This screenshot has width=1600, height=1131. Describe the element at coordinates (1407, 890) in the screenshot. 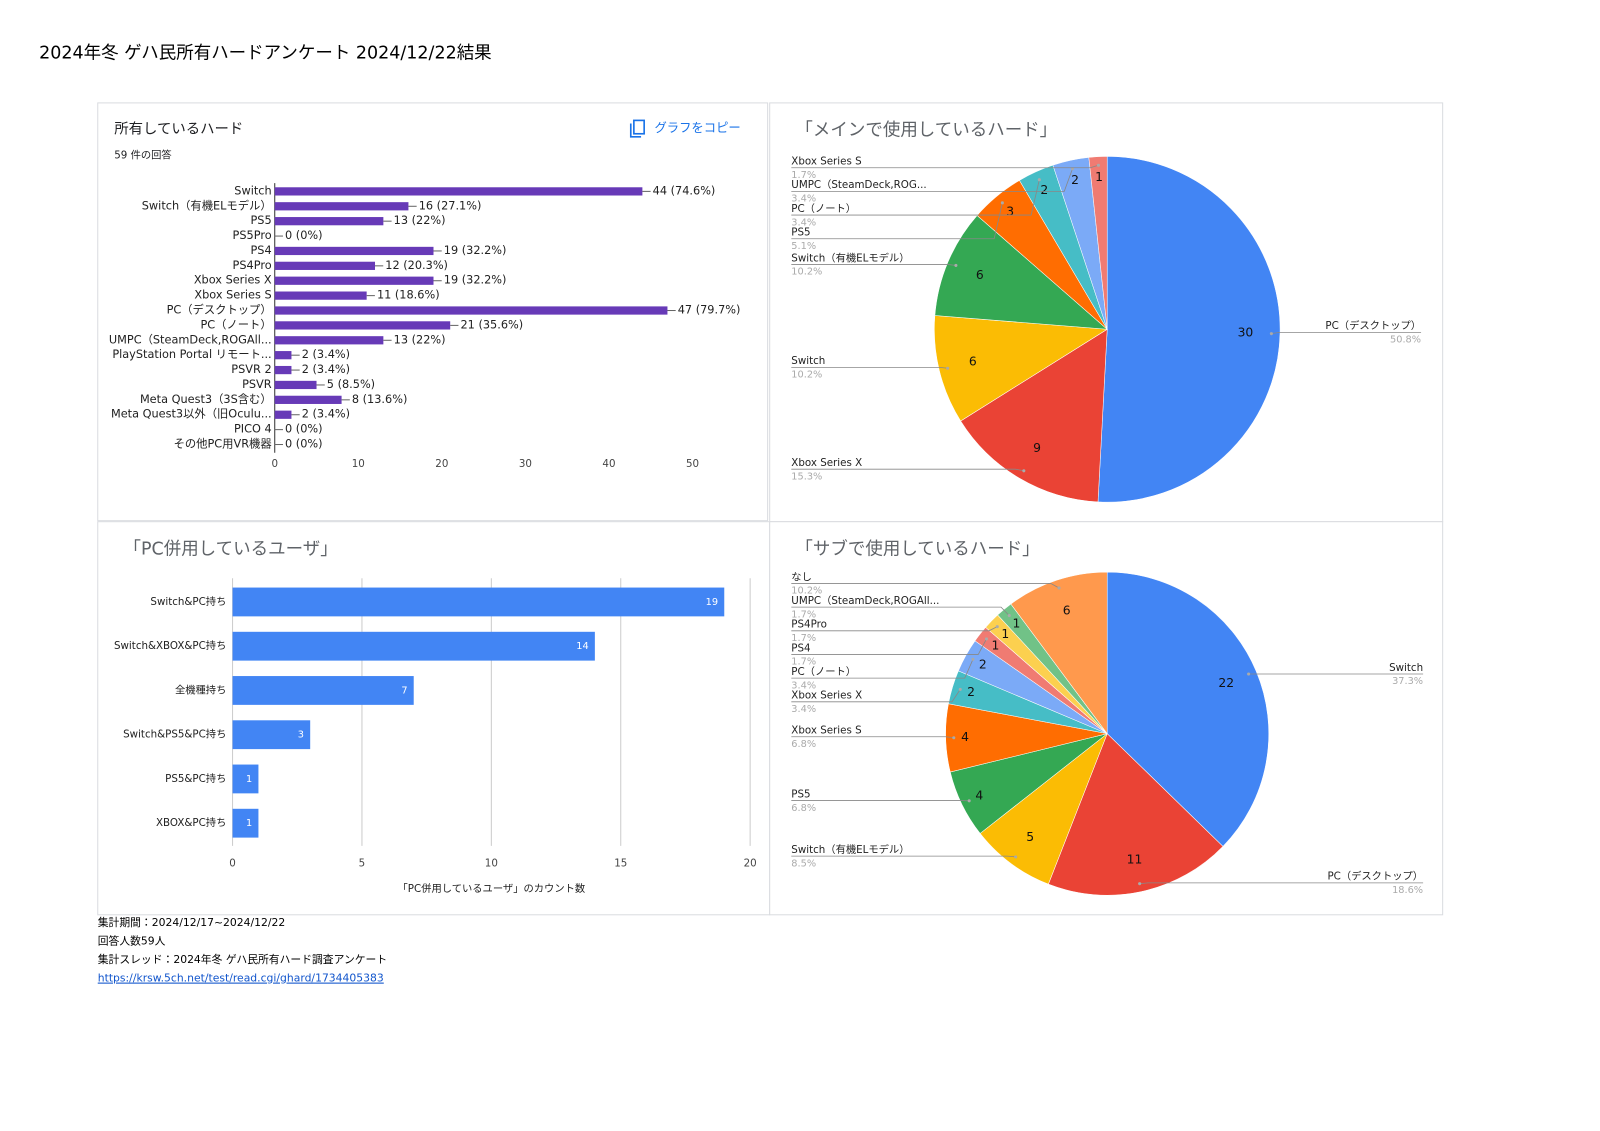

I see `percent-label: 18.6%` at that location.